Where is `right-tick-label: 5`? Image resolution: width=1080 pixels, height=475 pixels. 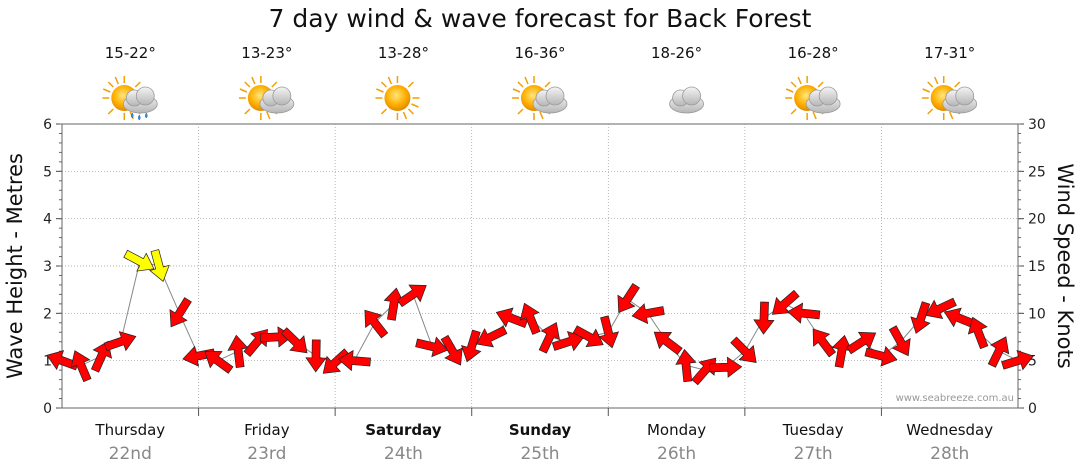 right-tick-label: 5 is located at coordinates (1032, 362).